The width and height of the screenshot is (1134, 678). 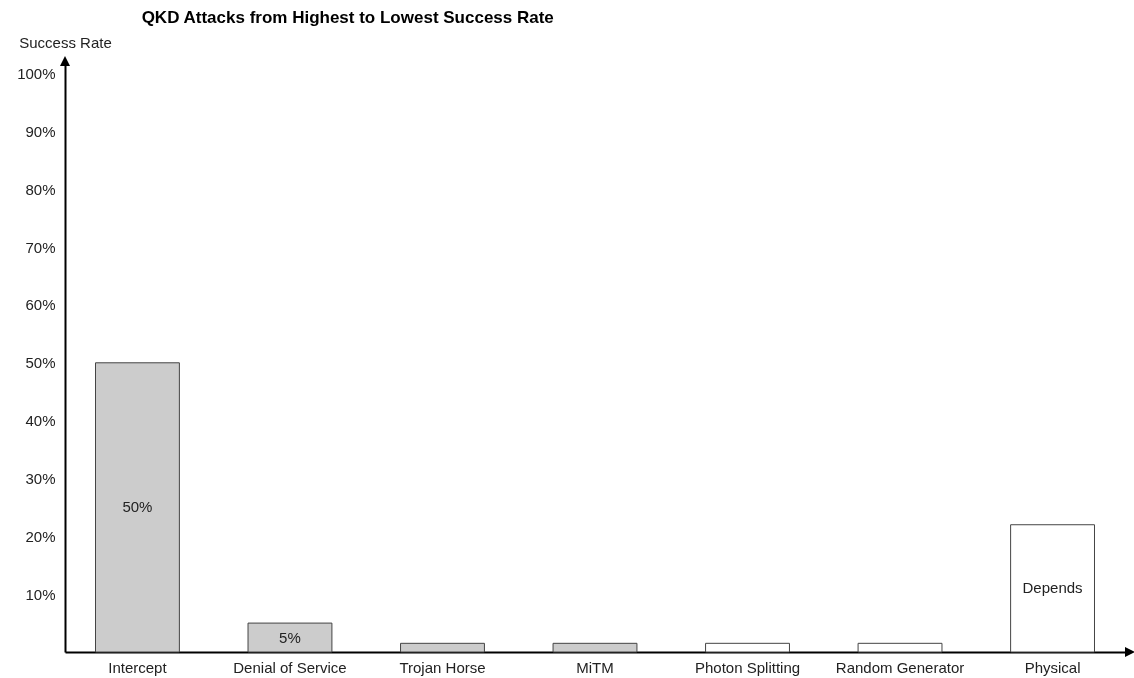 What do you see at coordinates (1052, 667) in the screenshot?
I see `x-tick-label: Physical` at bounding box center [1052, 667].